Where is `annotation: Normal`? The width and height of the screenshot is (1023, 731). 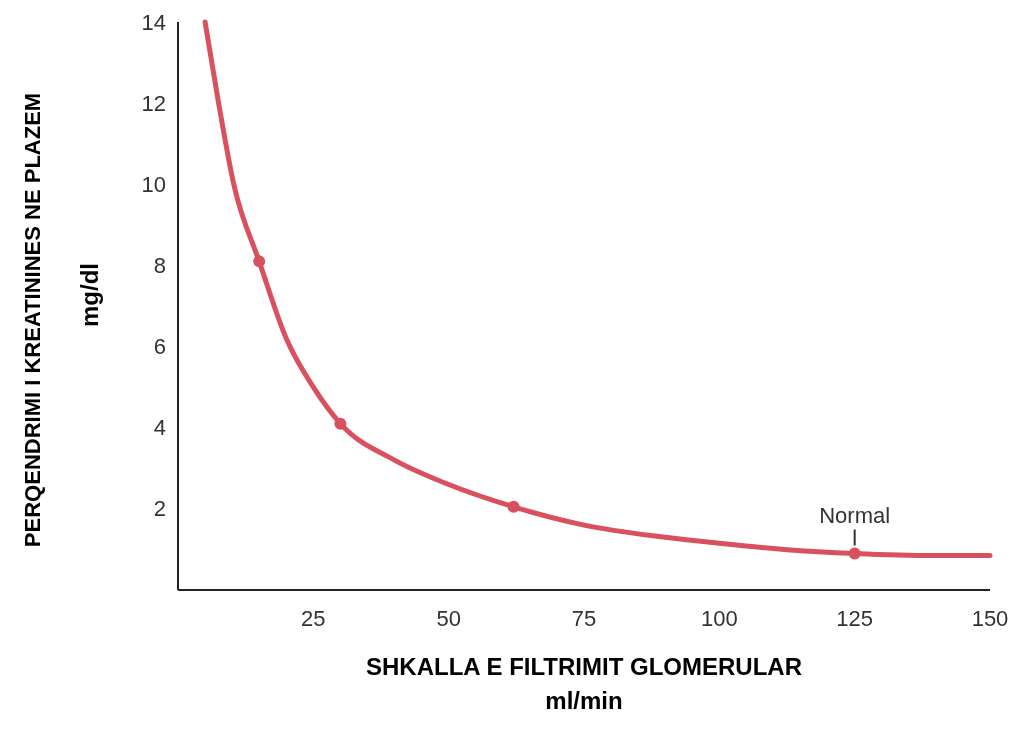
annotation: Normal is located at coordinates (855, 516).